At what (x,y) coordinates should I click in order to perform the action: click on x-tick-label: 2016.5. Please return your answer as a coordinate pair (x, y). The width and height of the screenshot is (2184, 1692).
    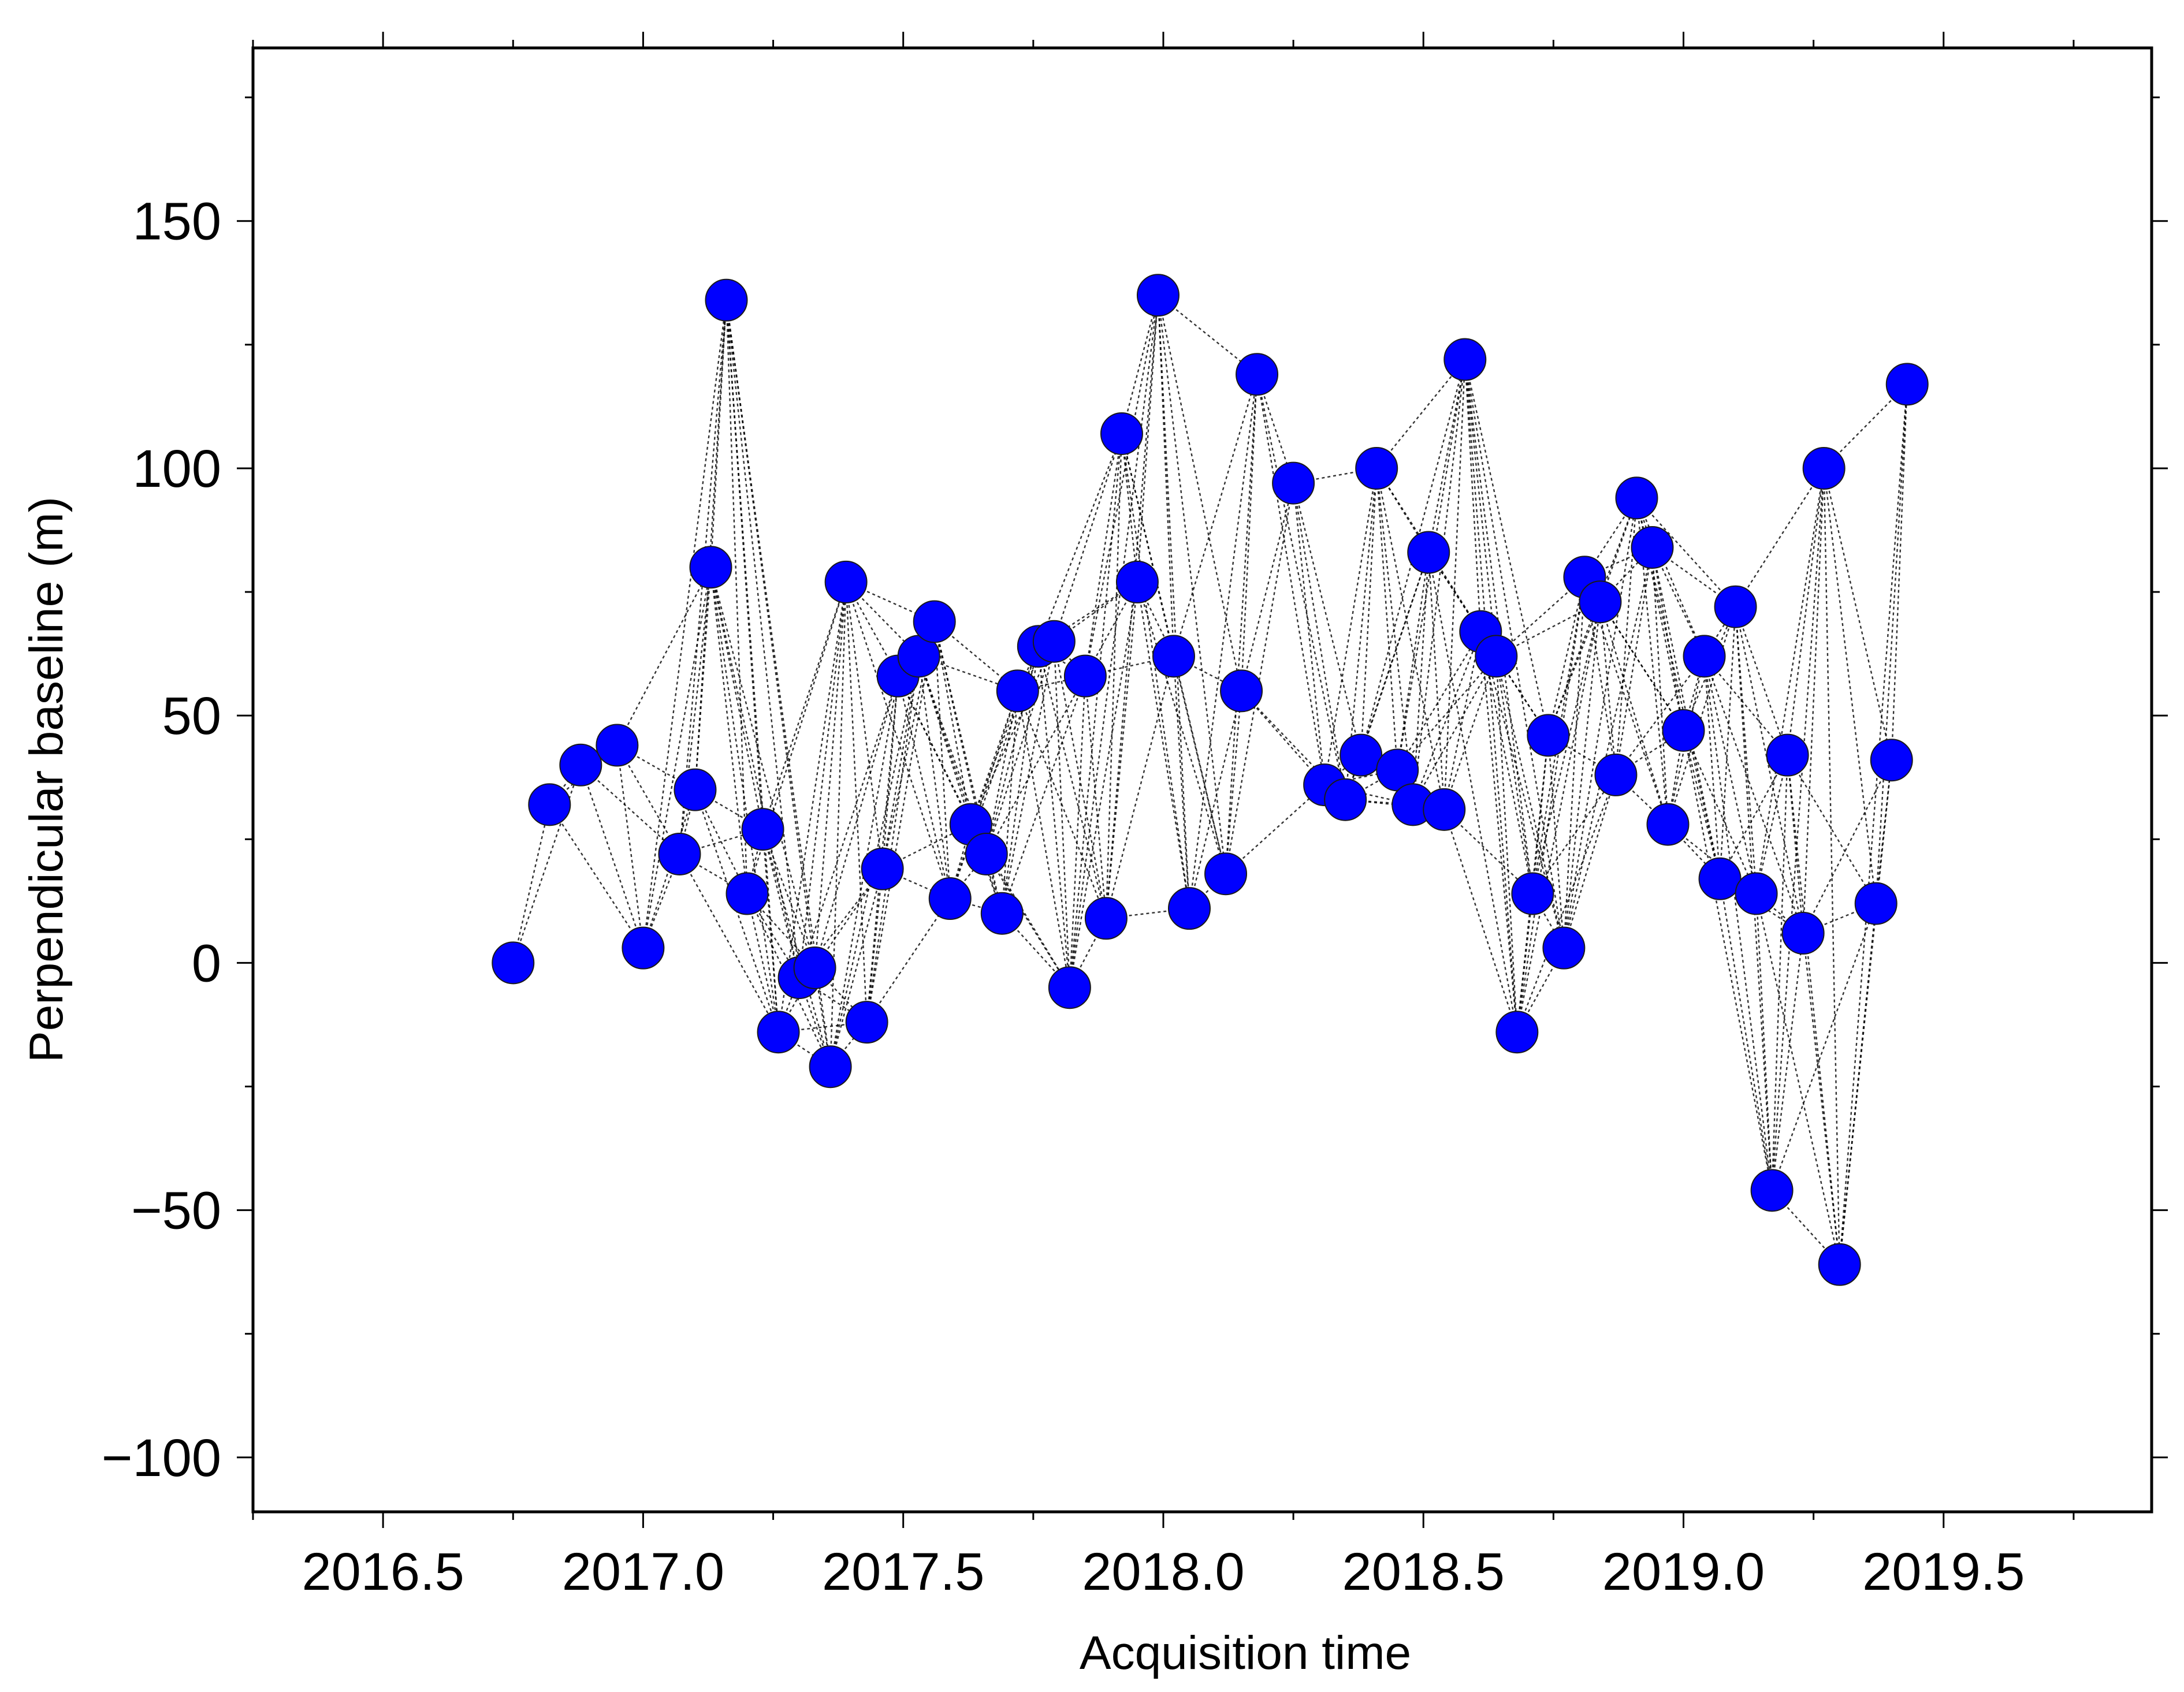
    Looking at the image, I should click on (383, 1571).